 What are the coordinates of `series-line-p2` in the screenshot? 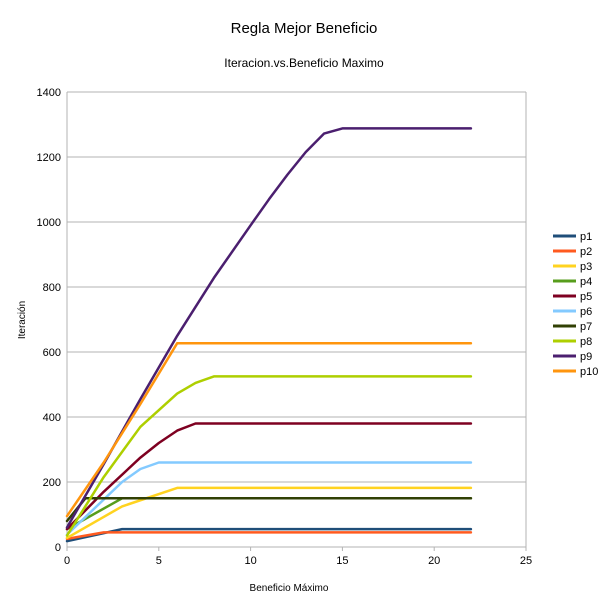 It's located at (269, 536).